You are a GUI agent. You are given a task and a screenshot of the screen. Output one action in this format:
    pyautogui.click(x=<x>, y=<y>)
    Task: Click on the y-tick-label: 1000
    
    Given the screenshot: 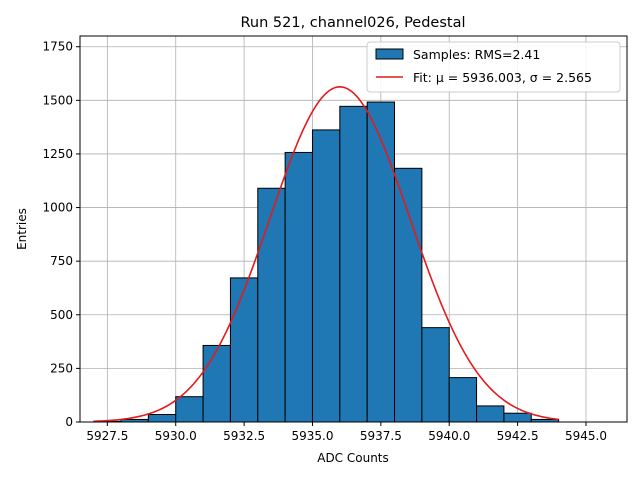 What is the action you would take?
    pyautogui.click(x=57, y=208)
    